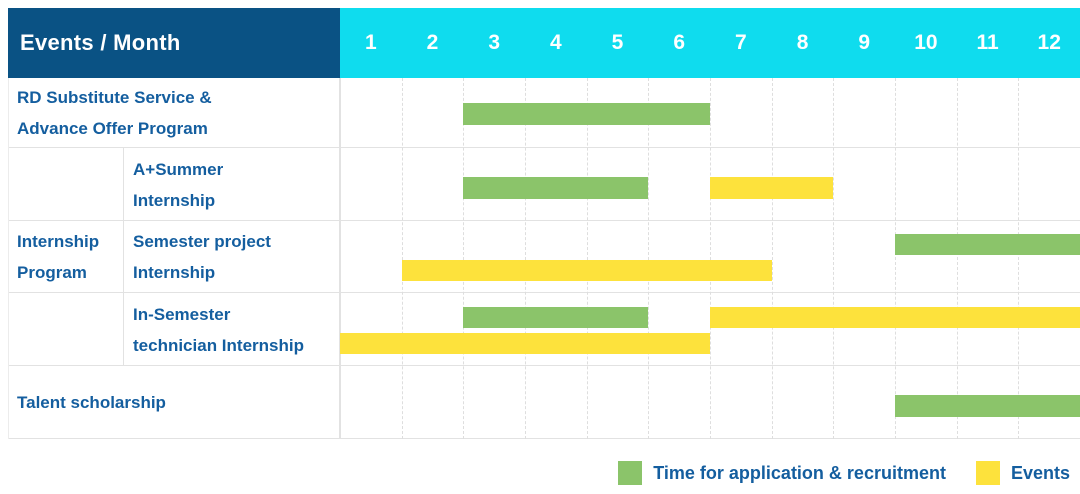  Describe the element at coordinates (741, 42) in the screenshot. I see `month-label-7: 7` at that location.